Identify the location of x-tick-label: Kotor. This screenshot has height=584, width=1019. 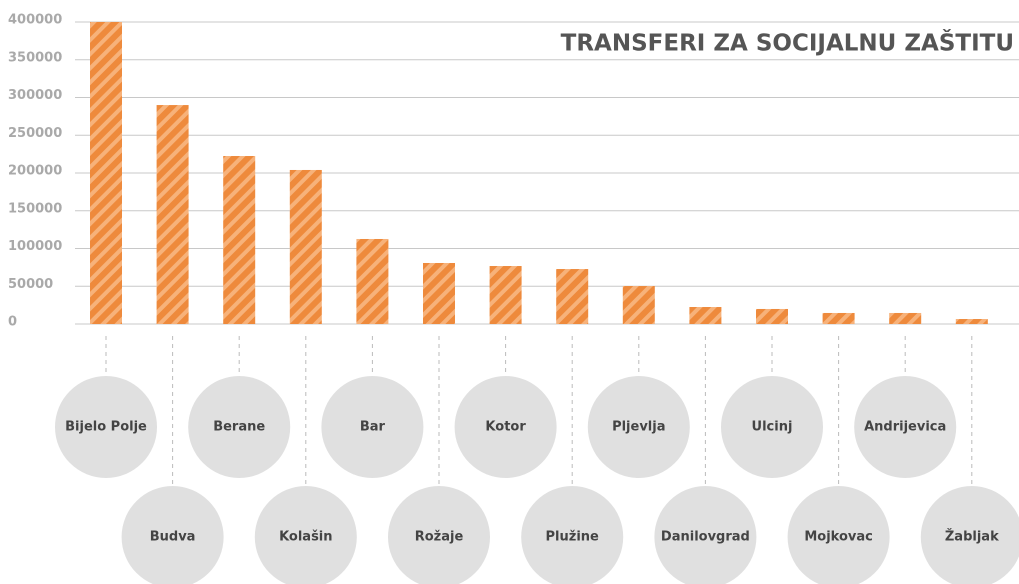
(505, 427).